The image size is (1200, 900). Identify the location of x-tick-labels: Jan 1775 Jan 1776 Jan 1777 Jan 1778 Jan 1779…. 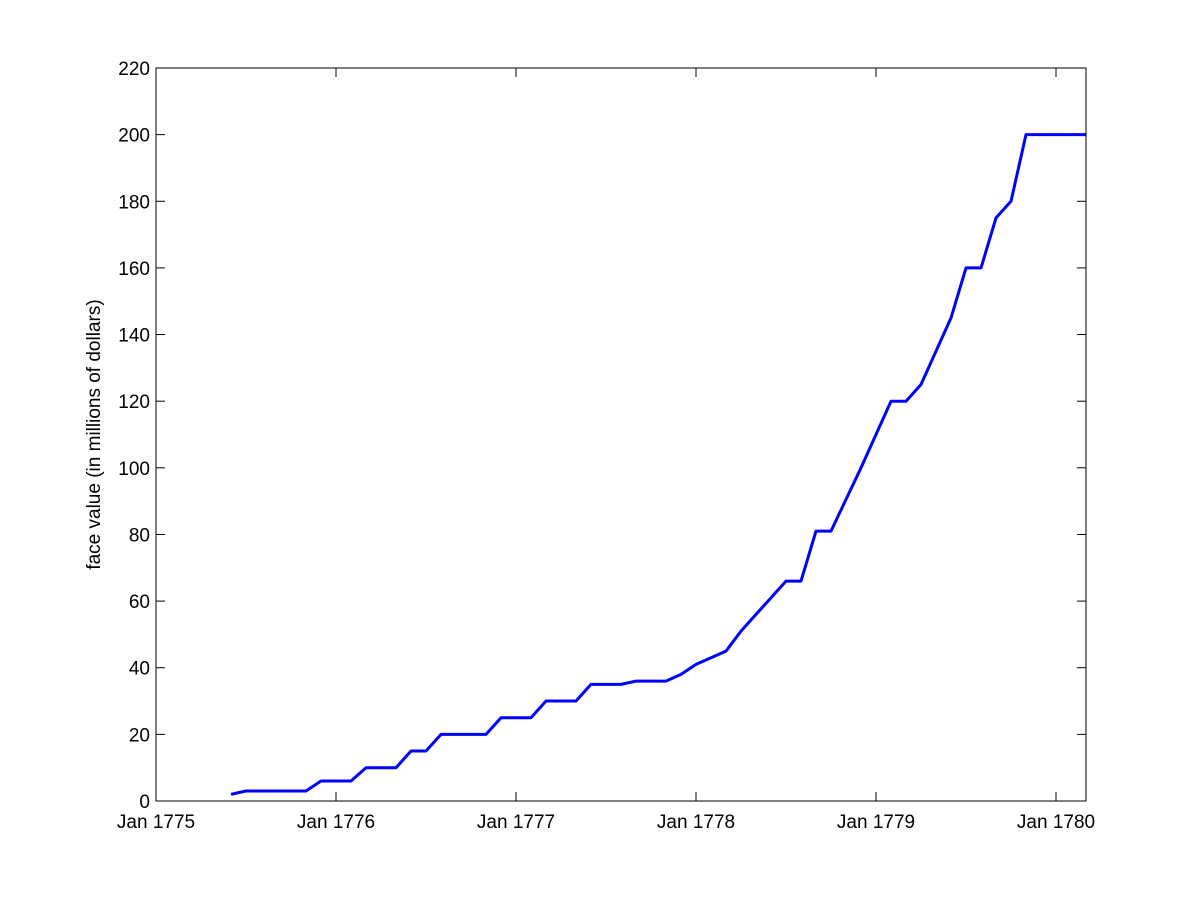
(606, 822).